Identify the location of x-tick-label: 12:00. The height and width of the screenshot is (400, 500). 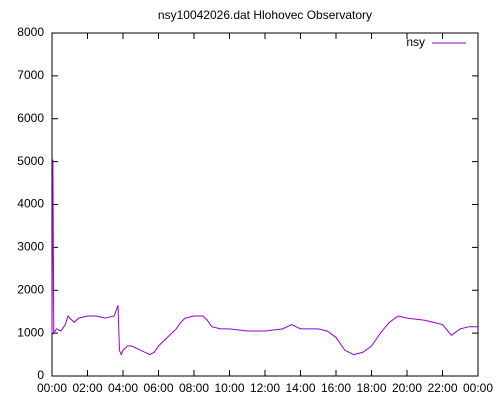
(265, 388).